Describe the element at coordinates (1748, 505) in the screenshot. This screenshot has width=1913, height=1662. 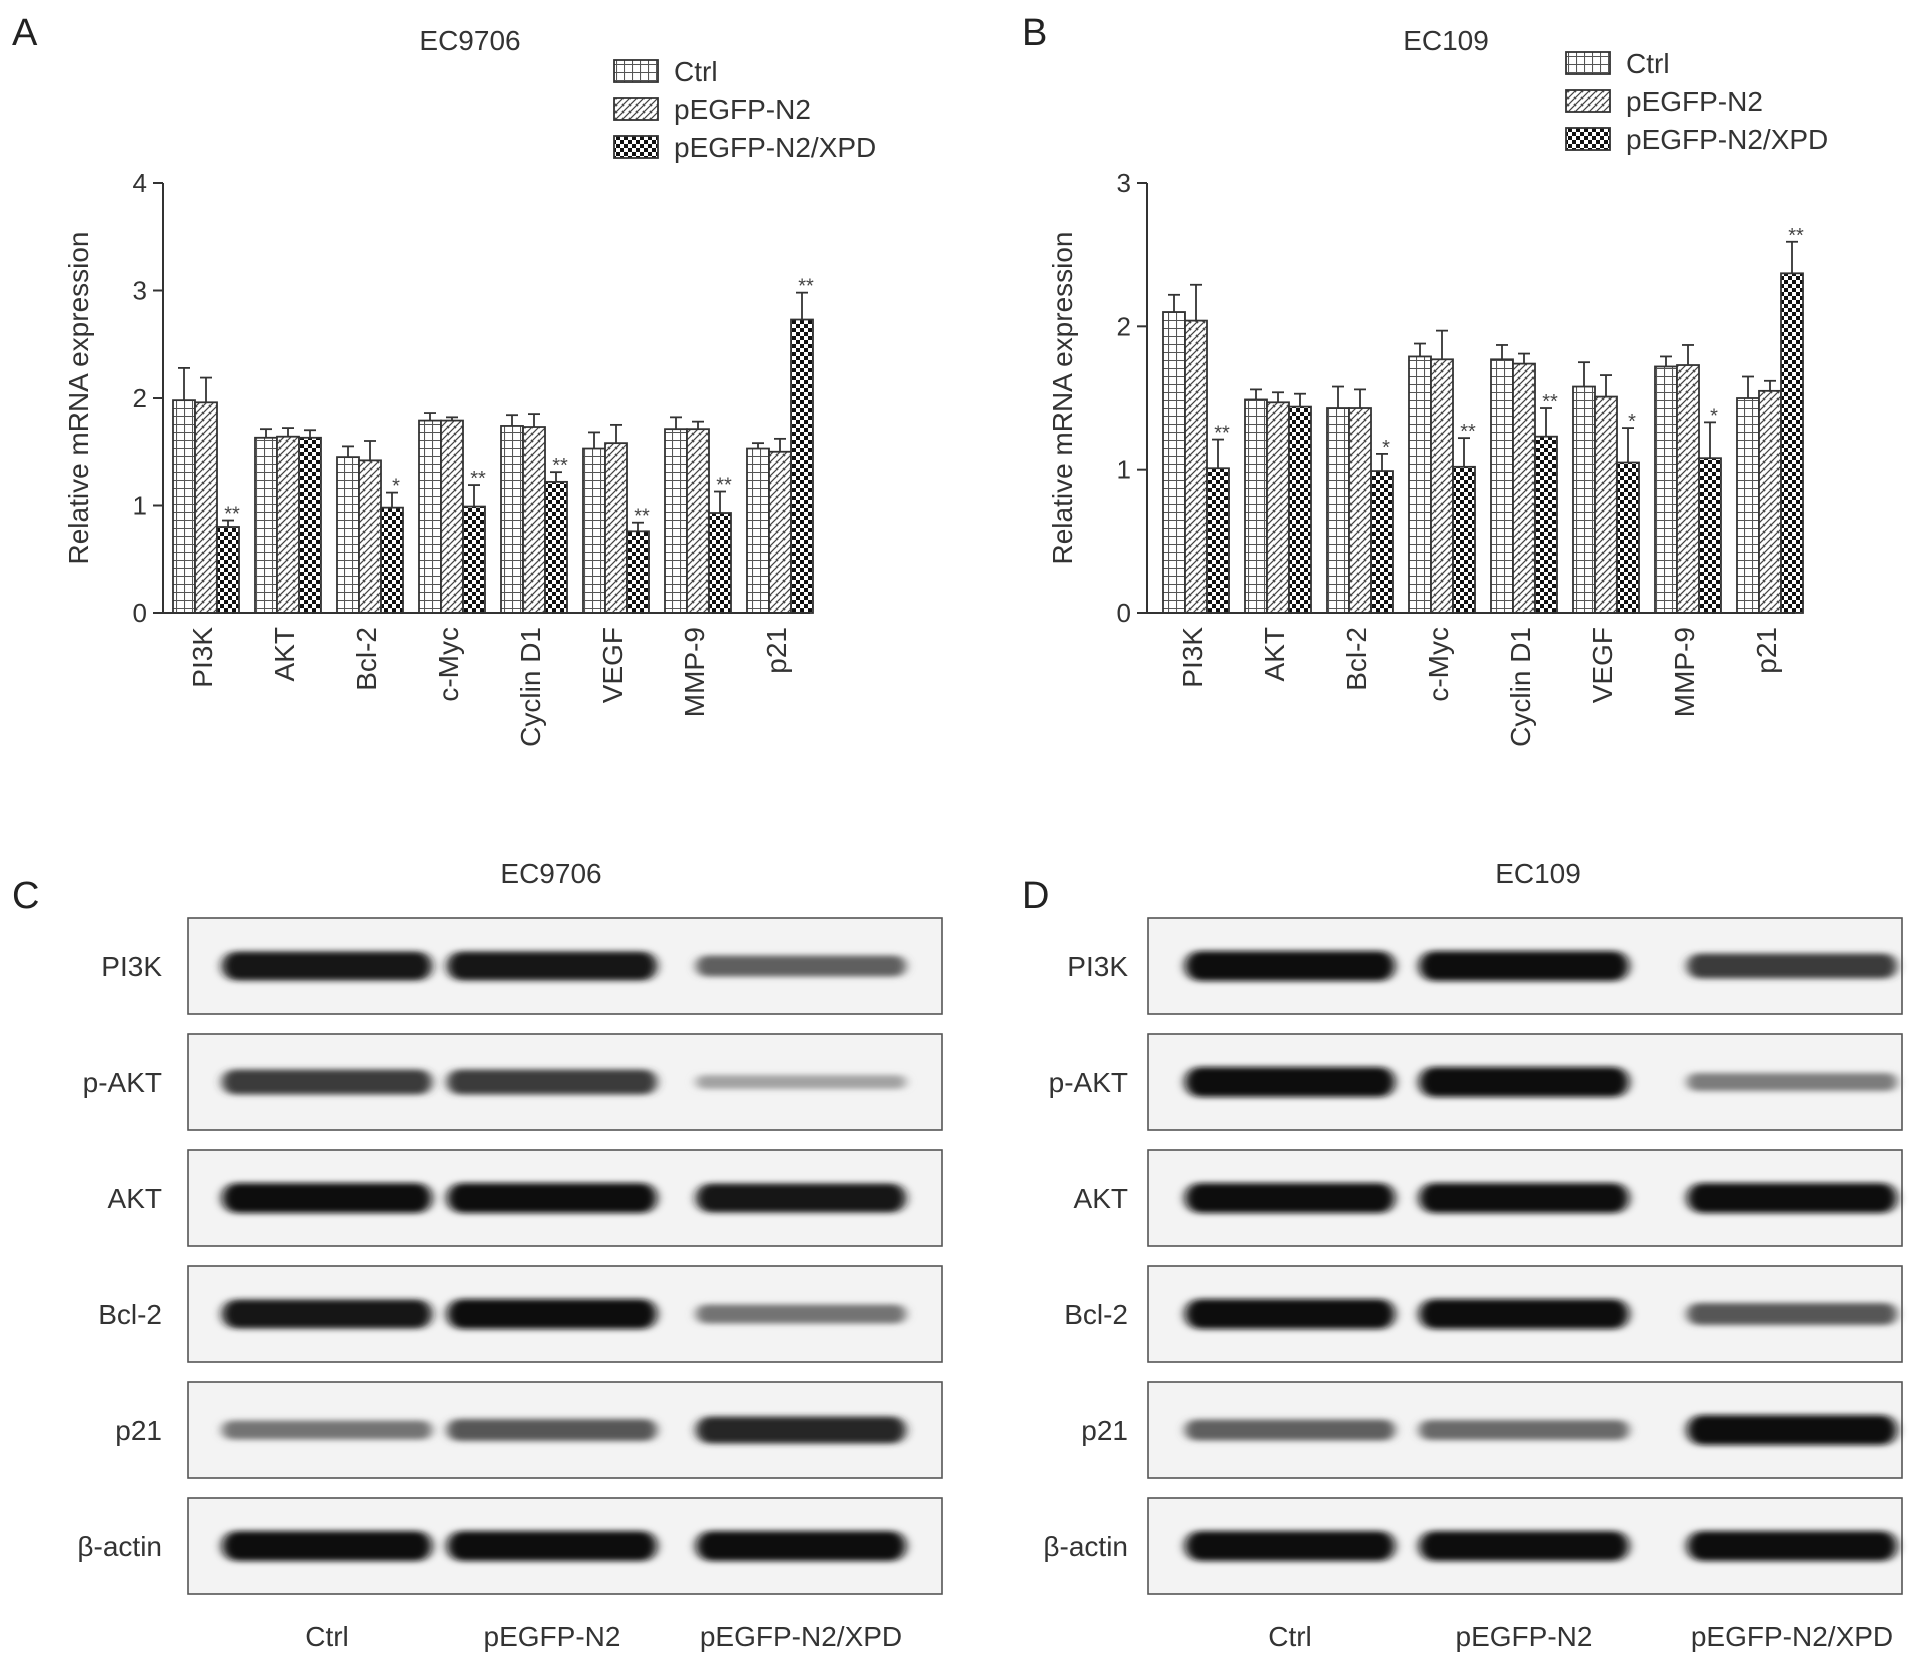
I see `bar-ctrl-p21` at that location.